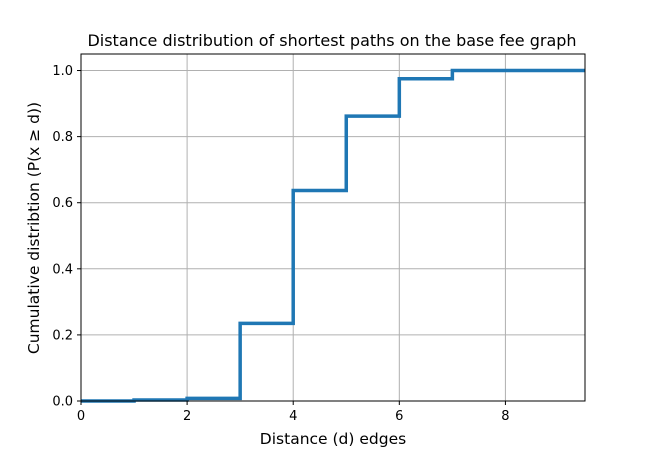 This screenshot has width=650, height=450. I want to click on y-tick-label: 0.4, so click(62, 269).